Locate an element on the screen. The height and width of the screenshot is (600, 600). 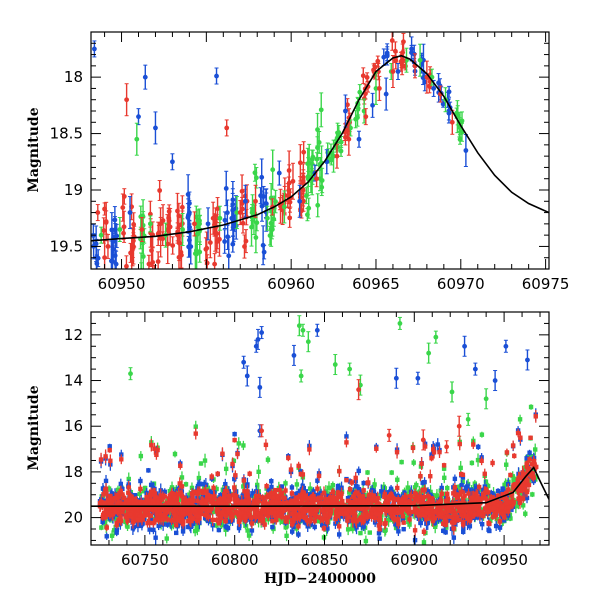
bottom-red-point is located at coordinates (447, 447).